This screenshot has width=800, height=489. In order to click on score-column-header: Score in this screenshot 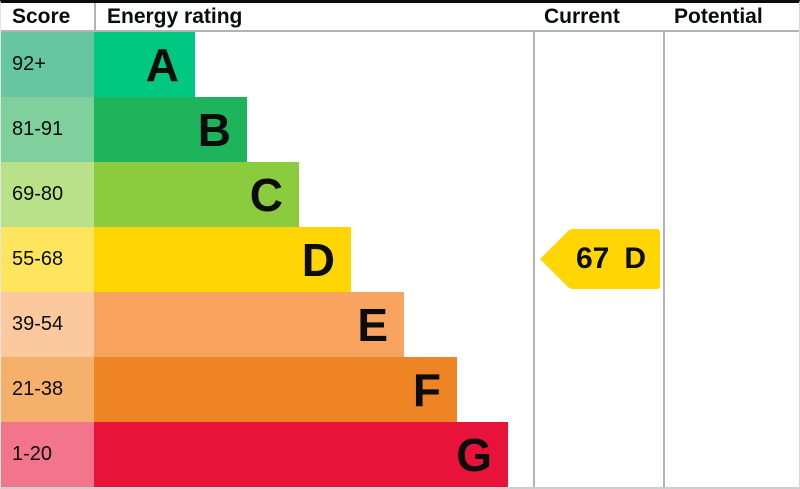, I will do `click(47, 17)`.